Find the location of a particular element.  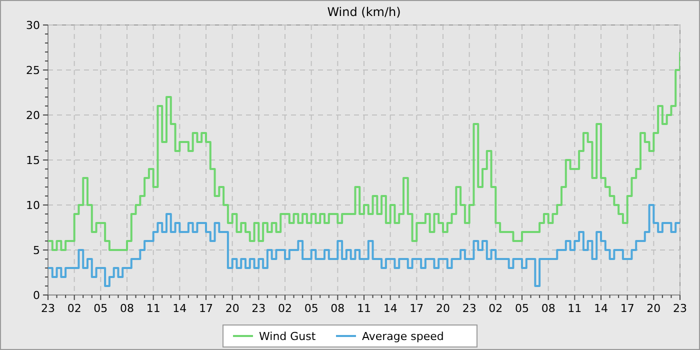

legend-label: Wind Gust is located at coordinates (287, 336).